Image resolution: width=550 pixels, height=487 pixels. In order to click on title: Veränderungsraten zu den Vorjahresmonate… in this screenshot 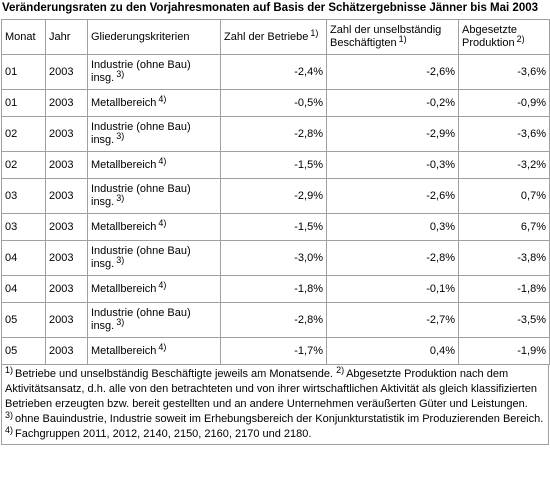, I will do `click(270, 8)`.